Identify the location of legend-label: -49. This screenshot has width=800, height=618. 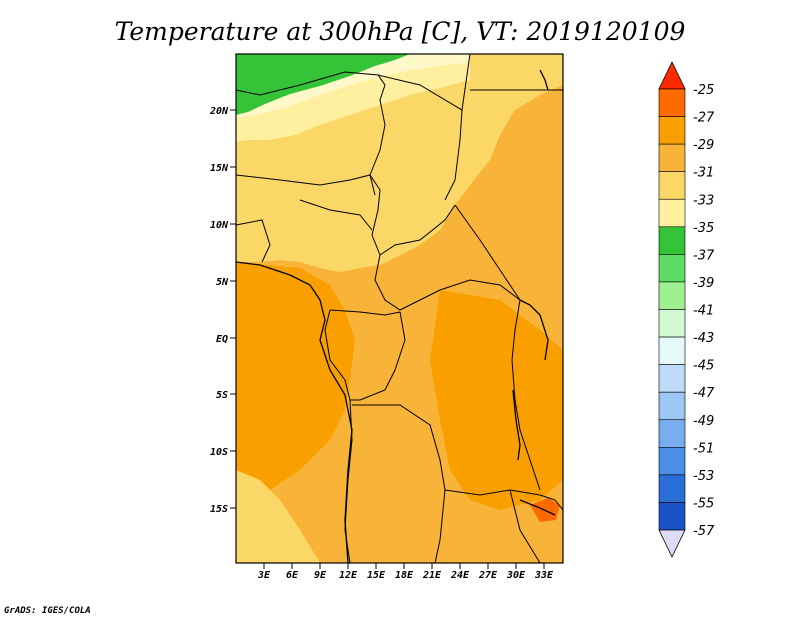
(703, 421).